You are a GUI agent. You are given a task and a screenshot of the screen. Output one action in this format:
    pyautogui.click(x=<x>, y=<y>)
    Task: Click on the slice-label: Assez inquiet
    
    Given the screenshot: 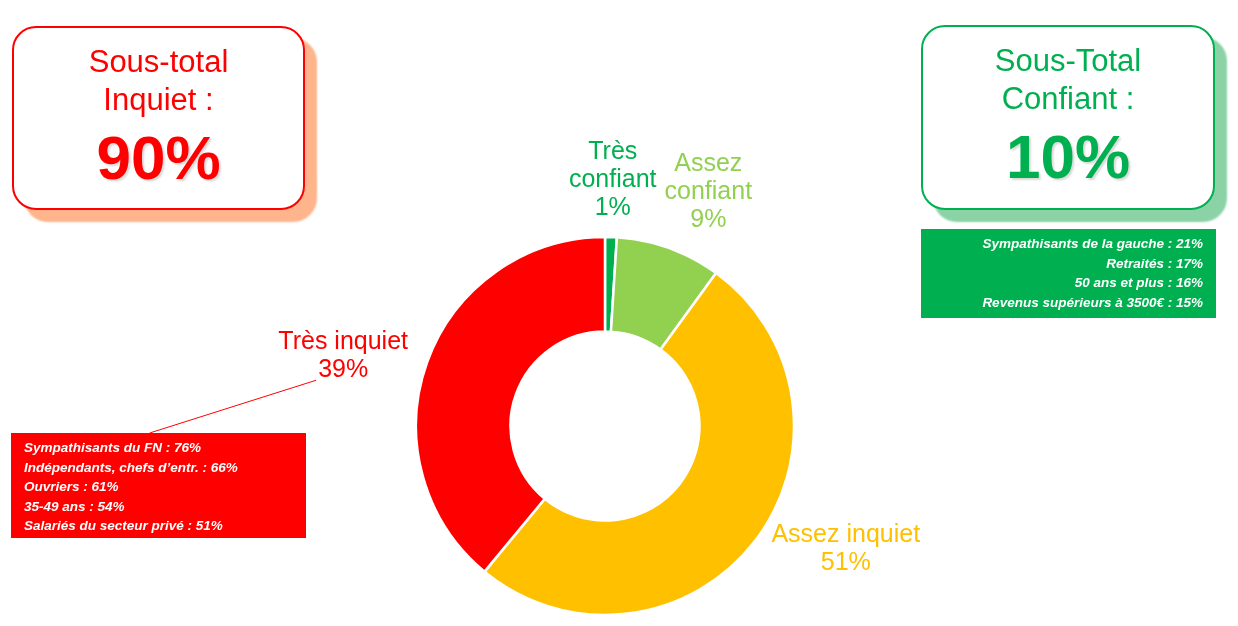 What is the action you would take?
    pyautogui.click(x=846, y=533)
    